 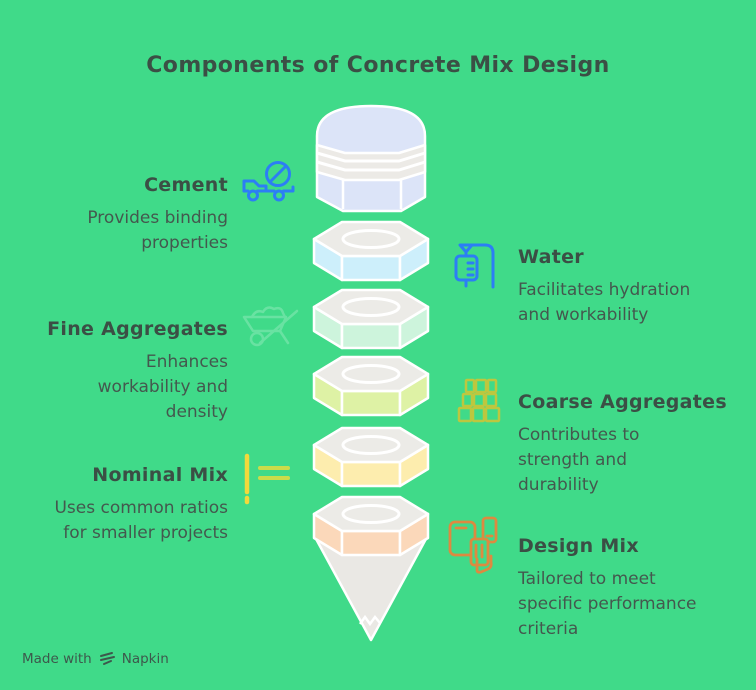 What do you see at coordinates (604, 302) in the screenshot?
I see `item-description-water: Facilitates hydration and workability` at bounding box center [604, 302].